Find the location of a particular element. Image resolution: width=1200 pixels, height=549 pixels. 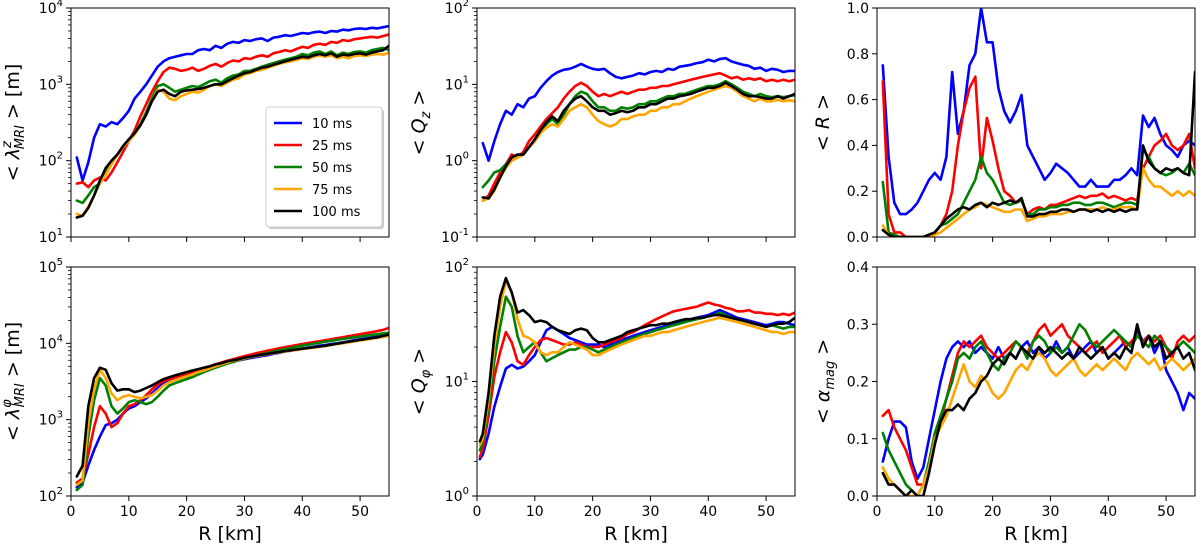

y-axis-label-text: < λφMRI > [m] is located at coordinates (14, 381).